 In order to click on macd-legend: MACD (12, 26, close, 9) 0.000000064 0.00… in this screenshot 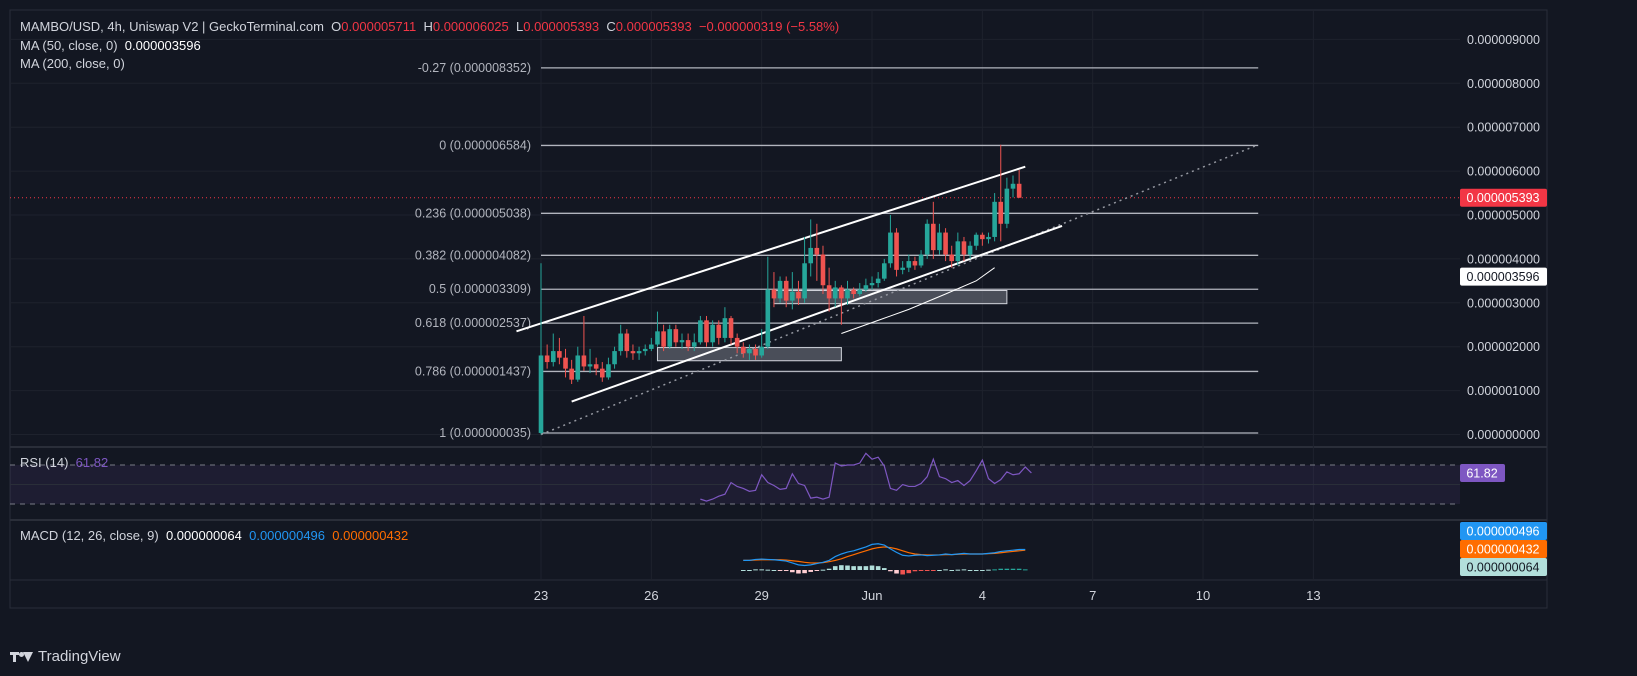, I will do `click(214, 536)`.